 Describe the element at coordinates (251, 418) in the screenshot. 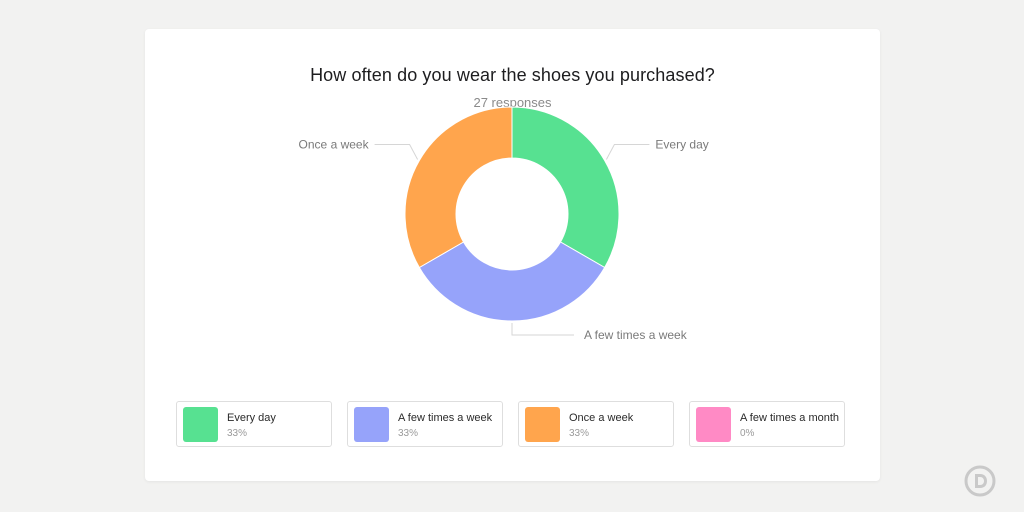

I see `legend-label: Every day` at that location.